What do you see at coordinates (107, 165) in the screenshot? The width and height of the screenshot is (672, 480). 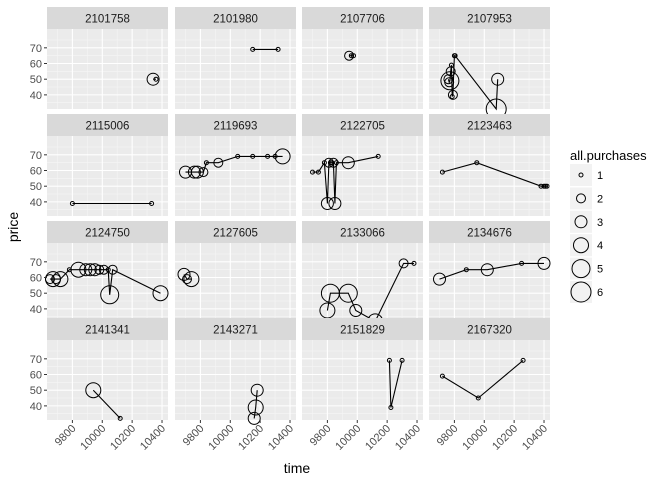 I see `facet-panel: 2115006` at bounding box center [107, 165].